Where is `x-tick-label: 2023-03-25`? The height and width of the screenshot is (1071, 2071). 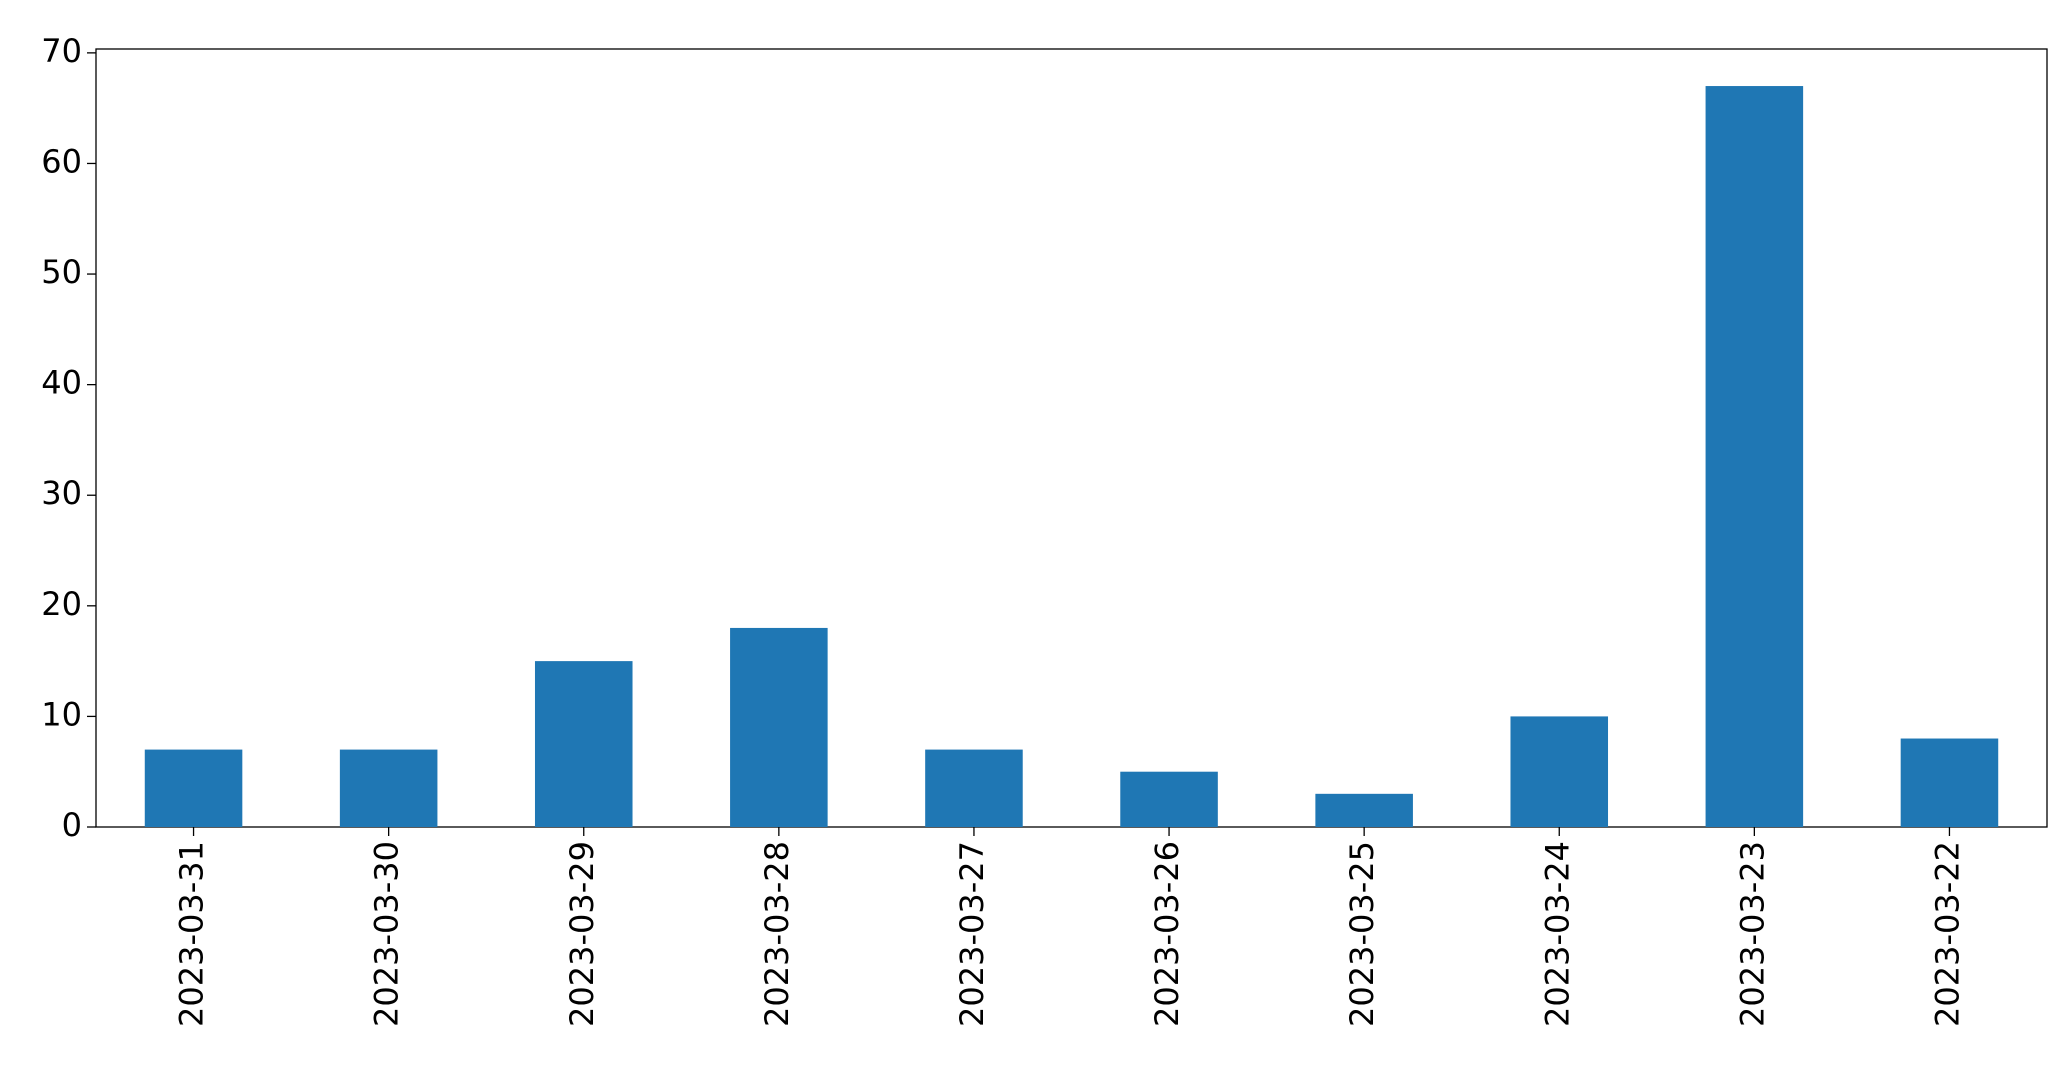
x-tick-label: 2023-03-25 is located at coordinates (1362, 934).